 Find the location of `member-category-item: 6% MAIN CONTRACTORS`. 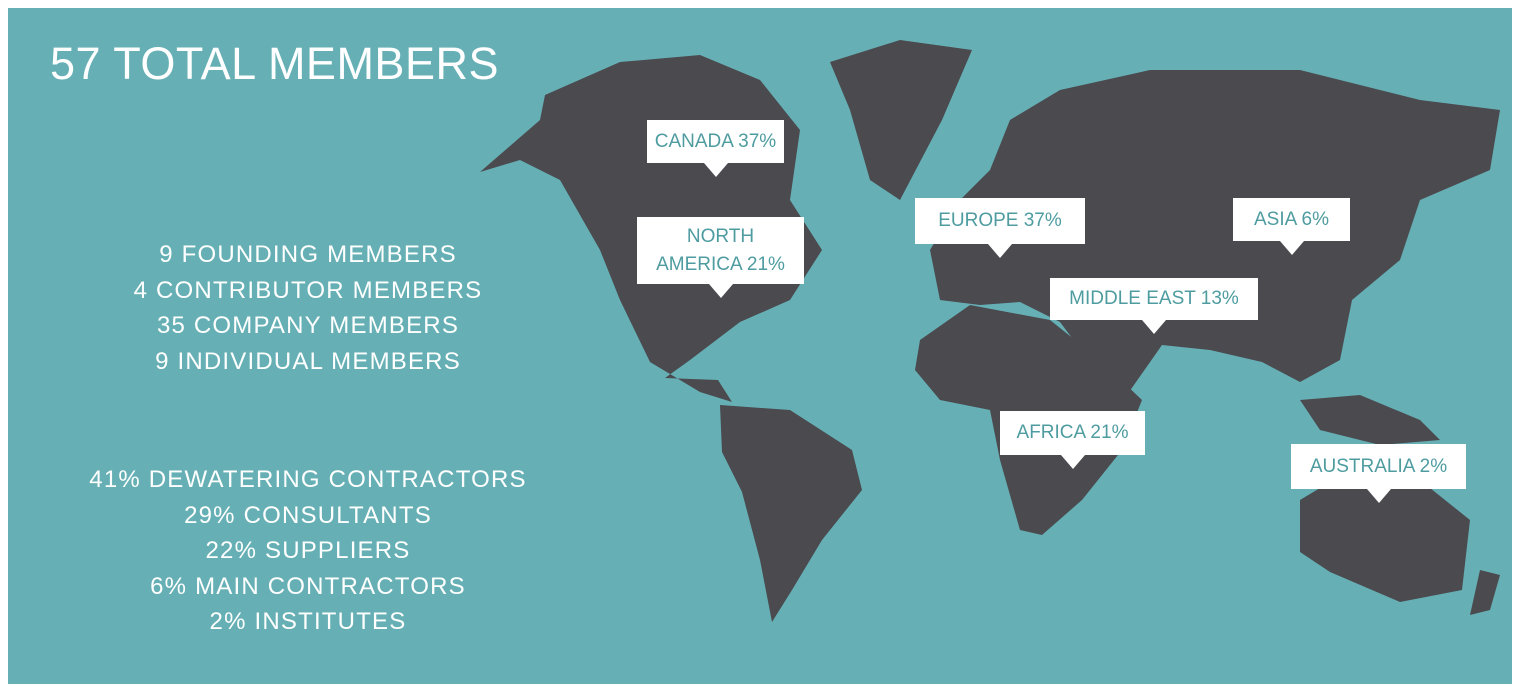

member-category-item: 6% MAIN CONTRACTORS is located at coordinates (308, 586).